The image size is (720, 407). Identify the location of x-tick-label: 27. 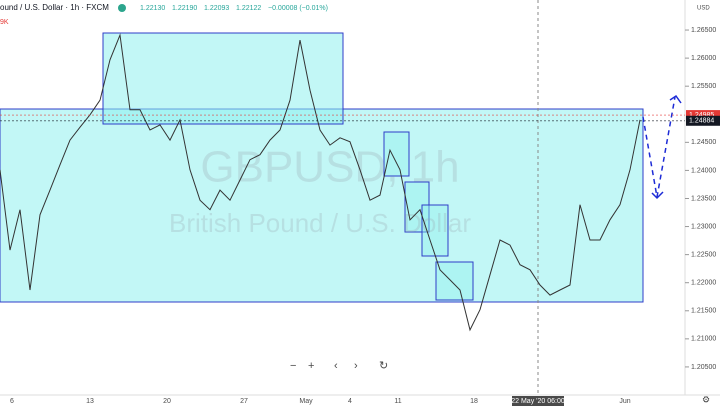
(244, 401).